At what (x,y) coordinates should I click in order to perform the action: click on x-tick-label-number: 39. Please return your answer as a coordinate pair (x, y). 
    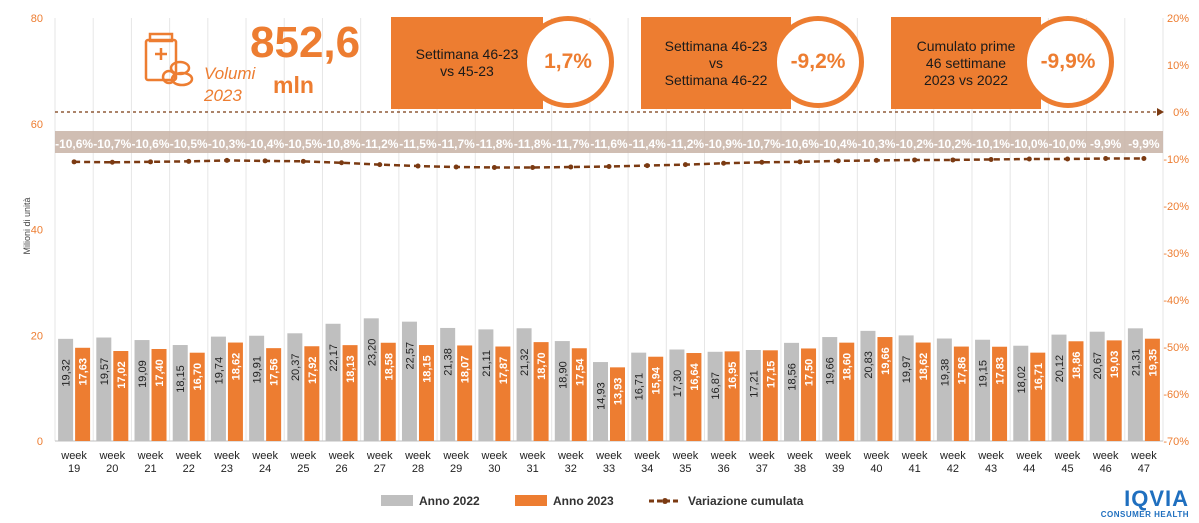
    Looking at the image, I should click on (838, 469).